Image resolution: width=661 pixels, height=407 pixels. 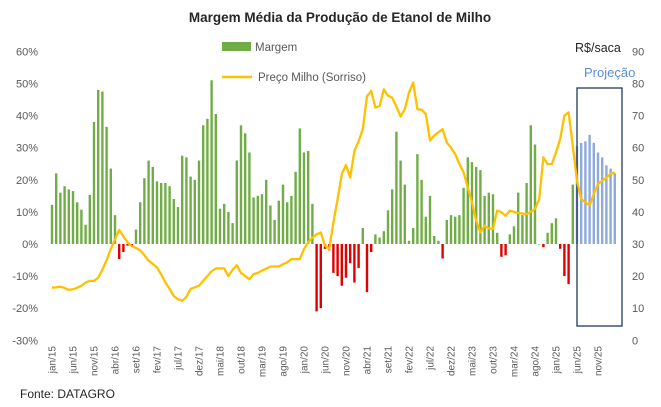 I want to click on x-tick-label: abr/16, so click(x=116, y=360).